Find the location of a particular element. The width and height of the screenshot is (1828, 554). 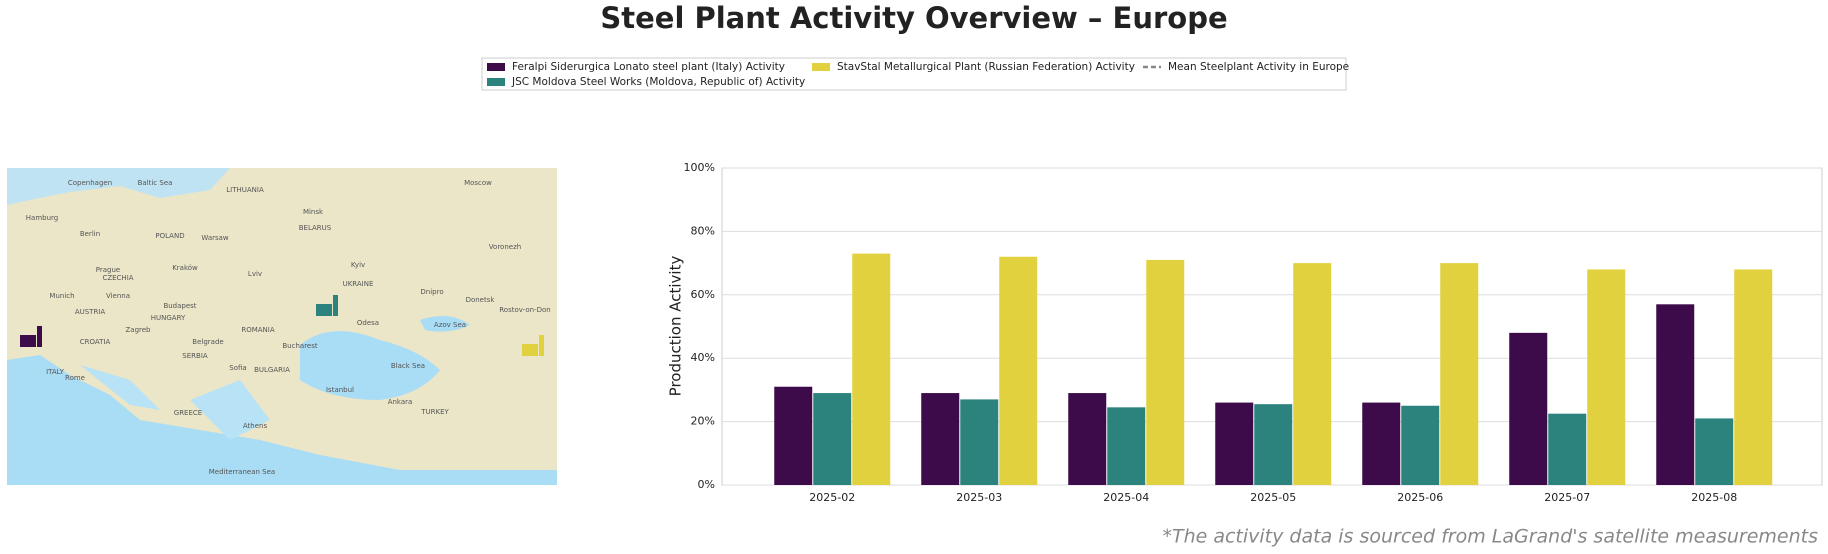

map-label: Rostov-on-Don is located at coordinates (524, 310).